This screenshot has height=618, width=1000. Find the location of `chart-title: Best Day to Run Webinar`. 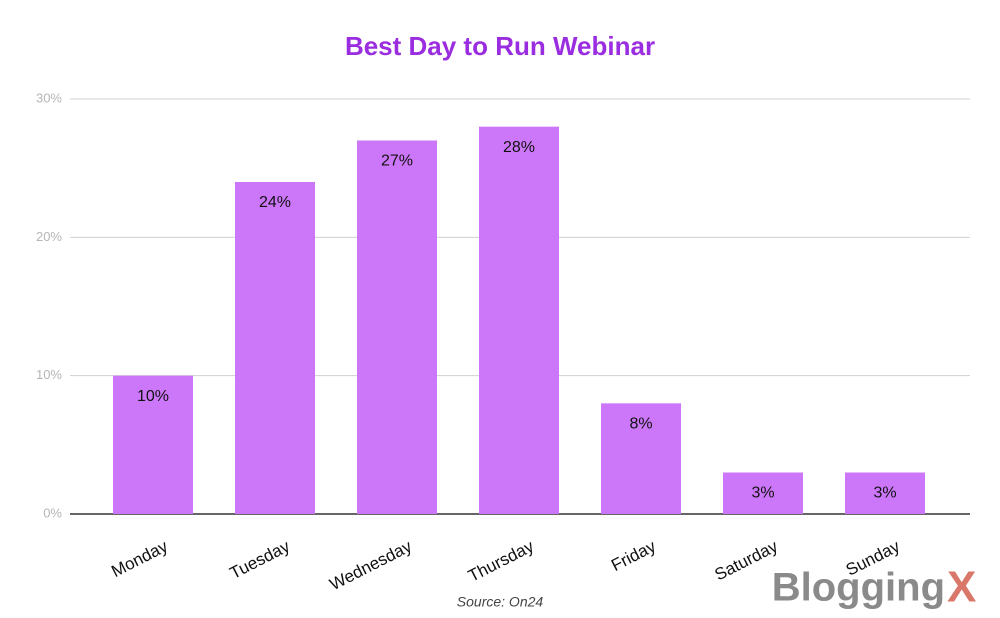

chart-title: Best Day to Run Webinar is located at coordinates (500, 46).